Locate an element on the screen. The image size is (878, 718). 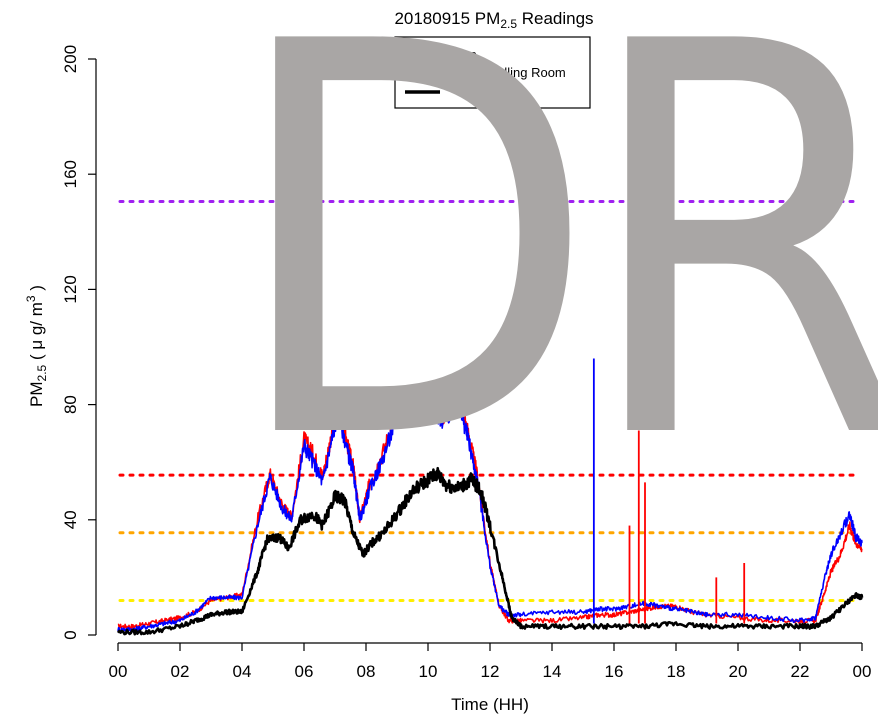
x-tick-label-12: 00 is located at coordinates (862, 671).